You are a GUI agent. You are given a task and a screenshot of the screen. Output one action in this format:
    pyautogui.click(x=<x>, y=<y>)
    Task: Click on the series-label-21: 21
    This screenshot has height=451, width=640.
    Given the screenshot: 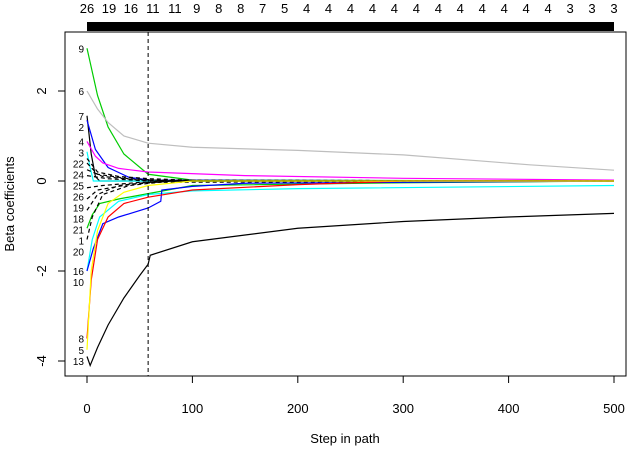 What is the action you would take?
    pyautogui.click(x=79, y=230)
    